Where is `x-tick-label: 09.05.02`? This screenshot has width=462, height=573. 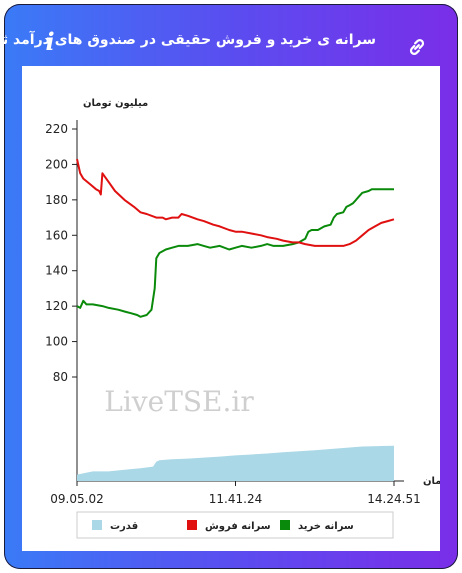 x-tick-label: 09.05.02 is located at coordinates (76, 499).